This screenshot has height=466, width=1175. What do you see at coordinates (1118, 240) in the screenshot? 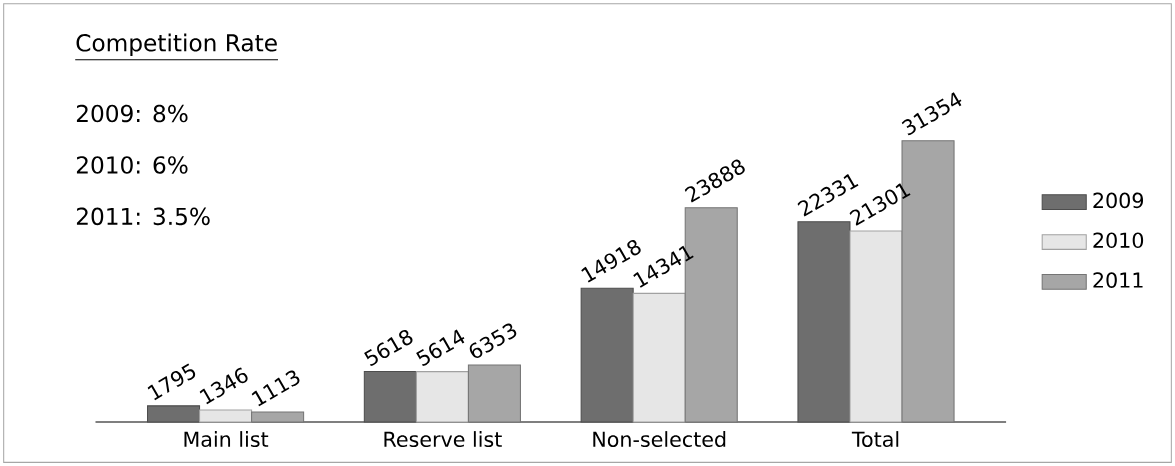
I see `legend-label: 2010` at bounding box center [1118, 240].